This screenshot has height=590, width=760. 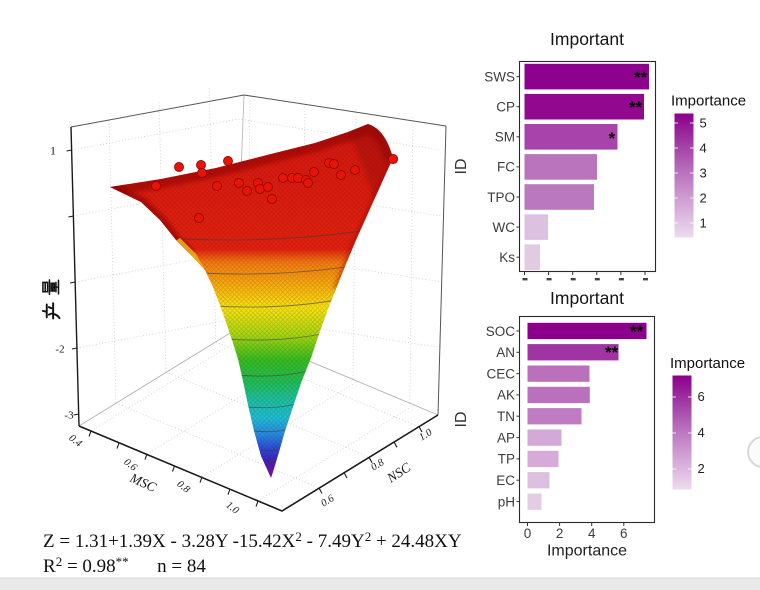 What do you see at coordinates (505, 352) in the screenshot?
I see `svg-text: AN` at bounding box center [505, 352].